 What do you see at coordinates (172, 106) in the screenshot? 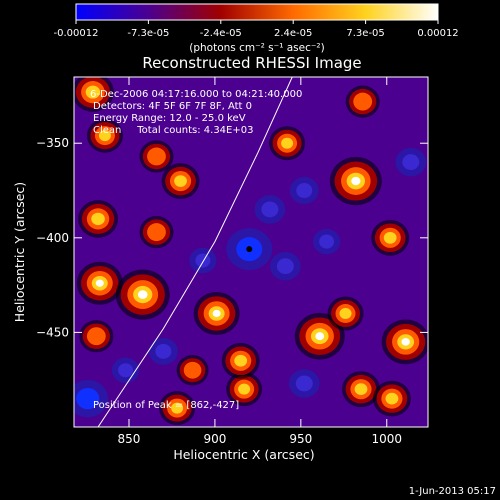
I see `info-detectors: Detectors: 4F 5F 6F 7F 8F, Att 0` at bounding box center [172, 106].